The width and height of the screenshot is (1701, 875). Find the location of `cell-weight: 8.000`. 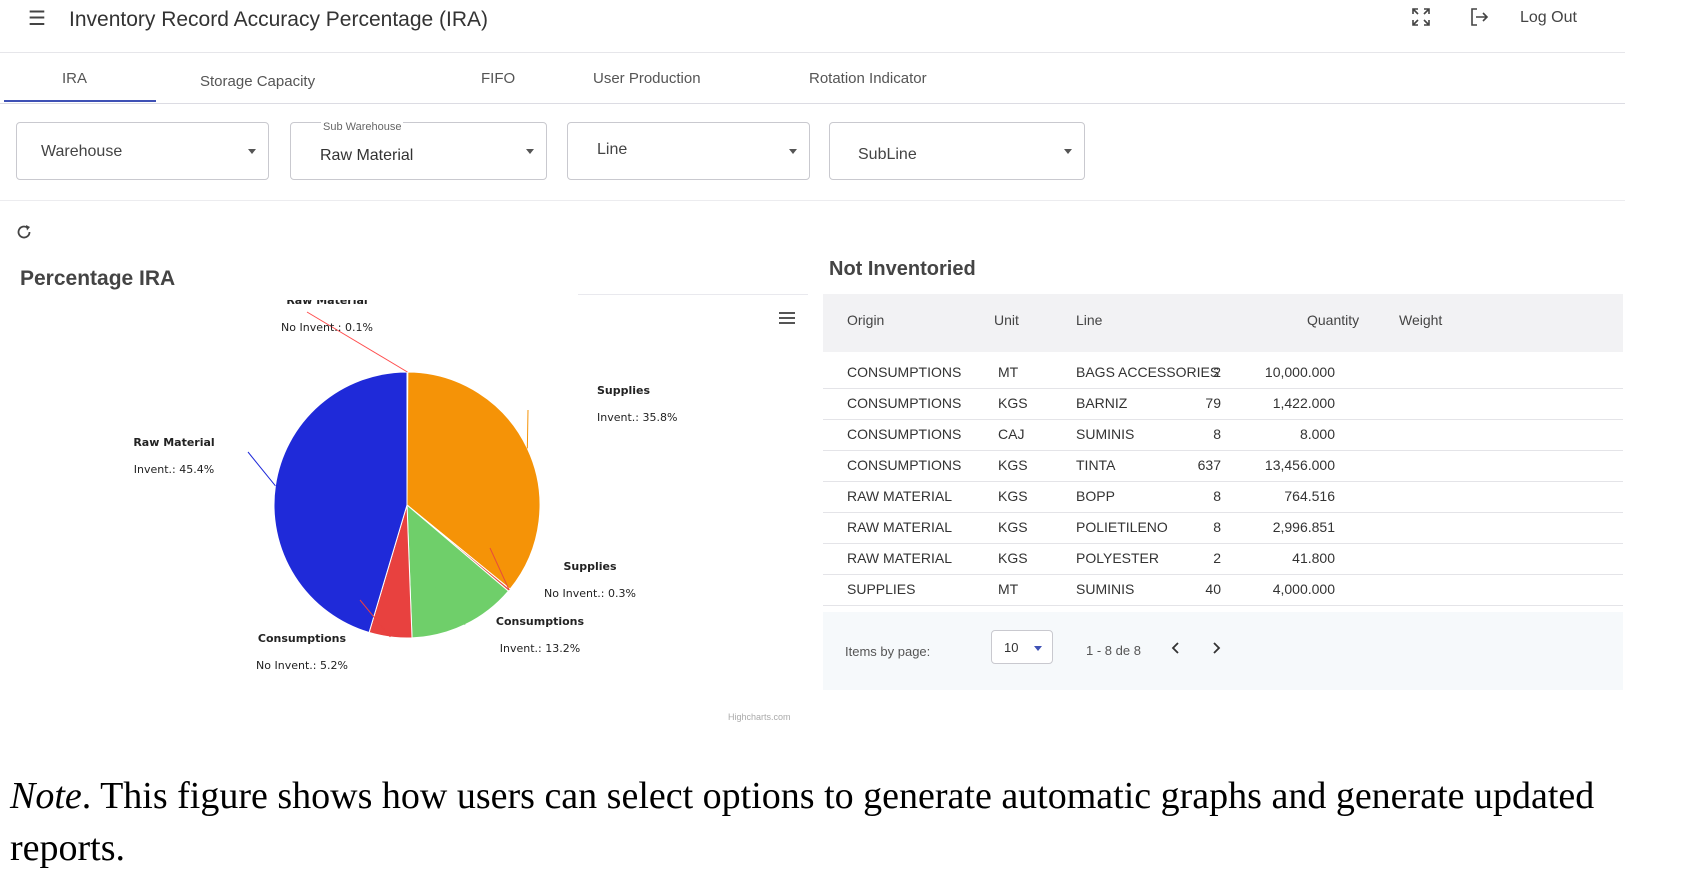

cell-weight: 8.000 is located at coordinates (1317, 434).